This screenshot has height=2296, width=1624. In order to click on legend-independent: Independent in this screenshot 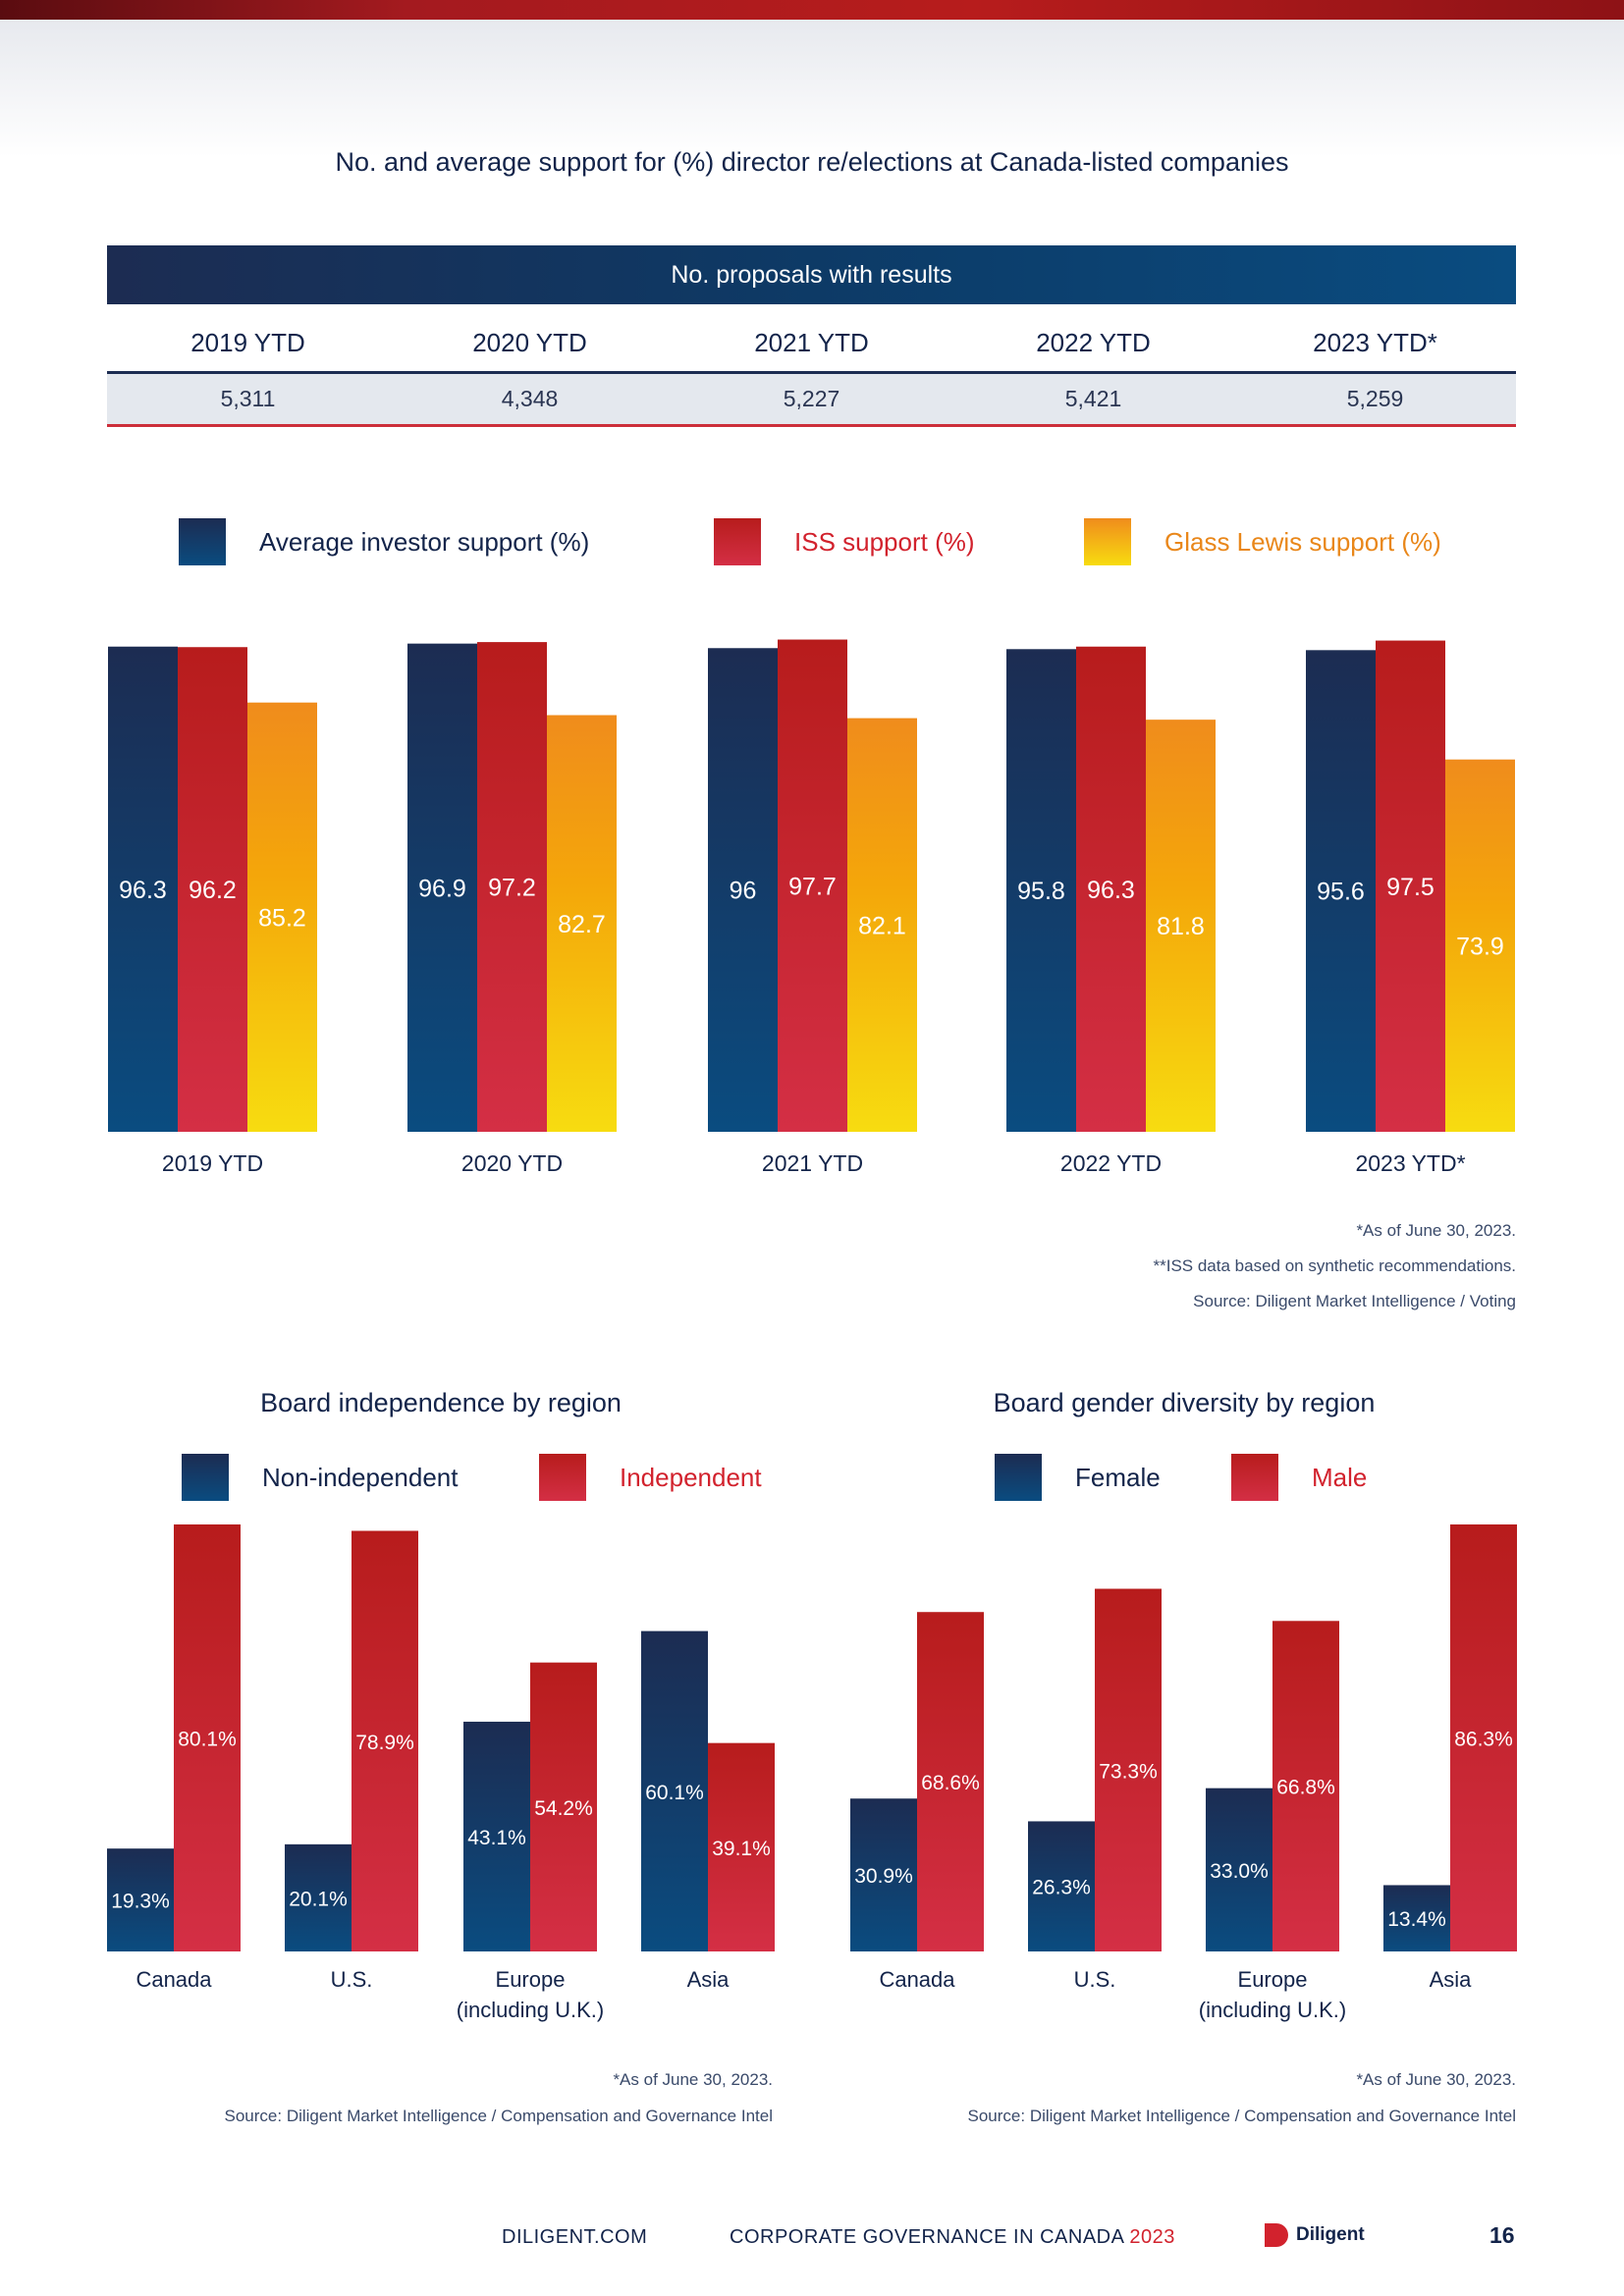, I will do `click(650, 1477)`.